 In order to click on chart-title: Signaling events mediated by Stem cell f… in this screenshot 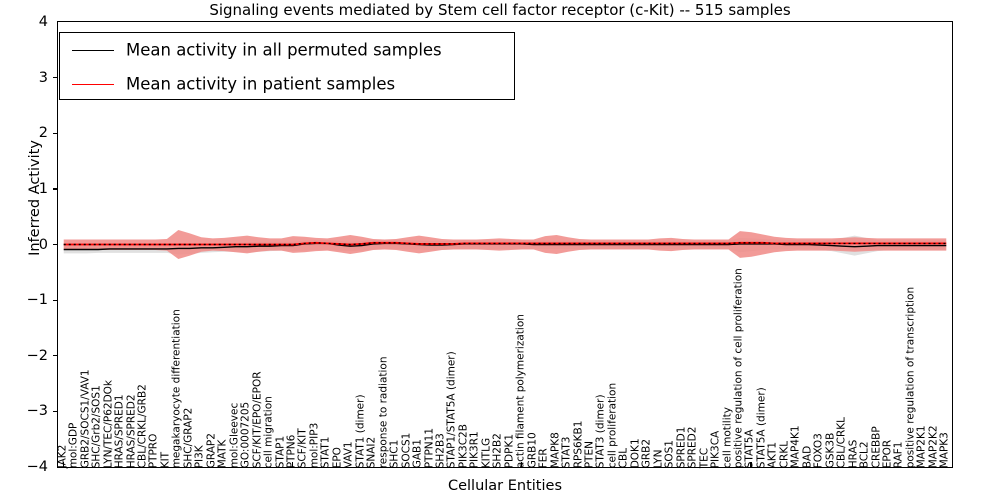, I will do `click(500, 10)`.